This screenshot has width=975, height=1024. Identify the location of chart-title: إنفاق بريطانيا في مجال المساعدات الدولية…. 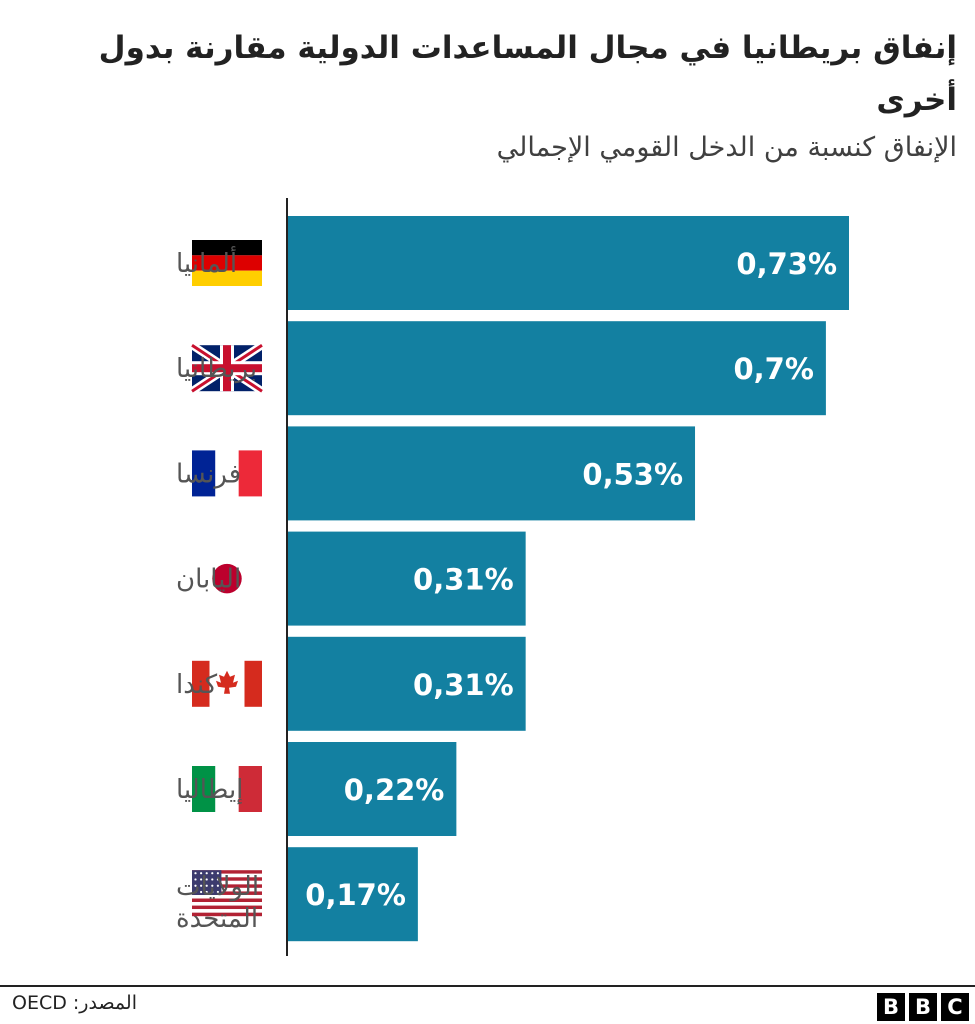
(527, 74).